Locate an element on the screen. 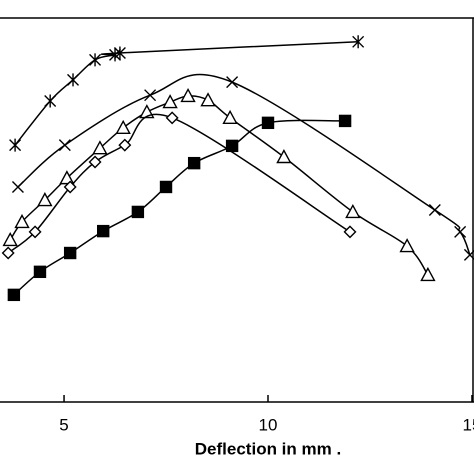  x-tick-label: 15 is located at coordinates (468, 424).